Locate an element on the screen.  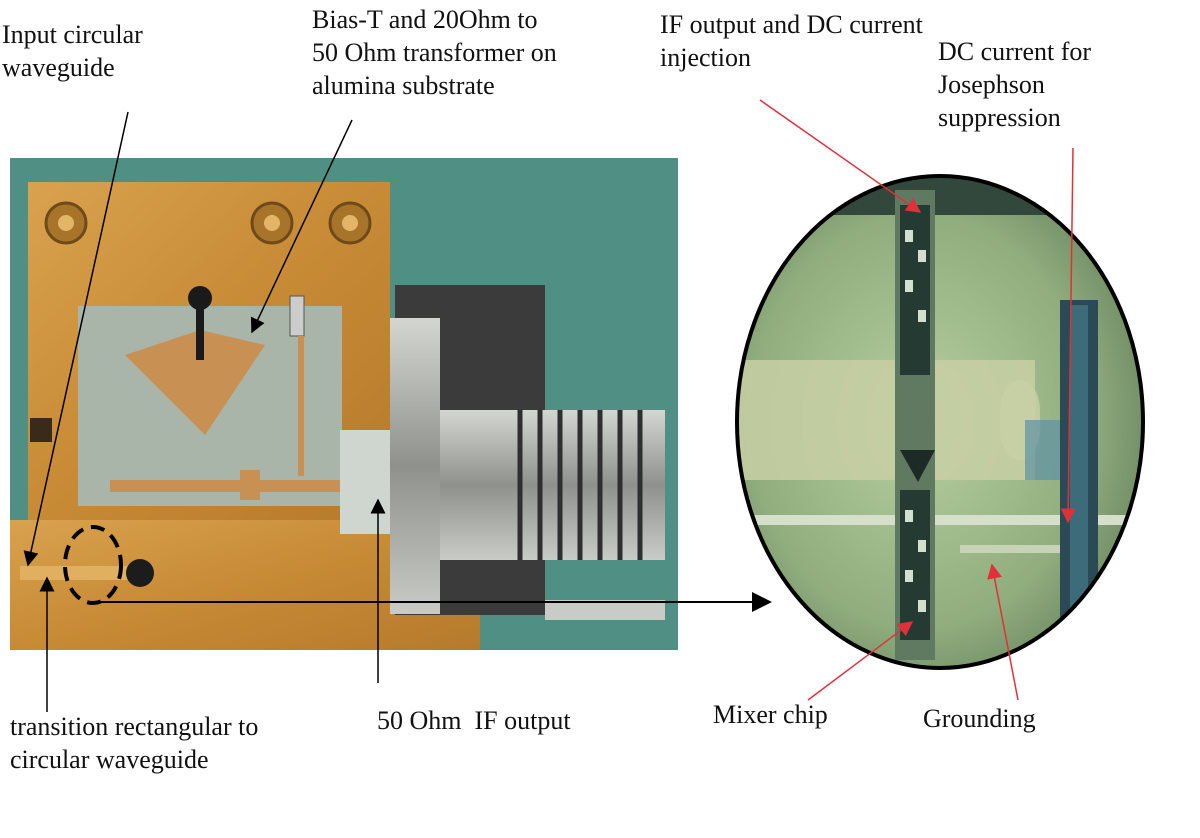
label-mixer-chip: Mixer chip is located at coordinates (770, 714).